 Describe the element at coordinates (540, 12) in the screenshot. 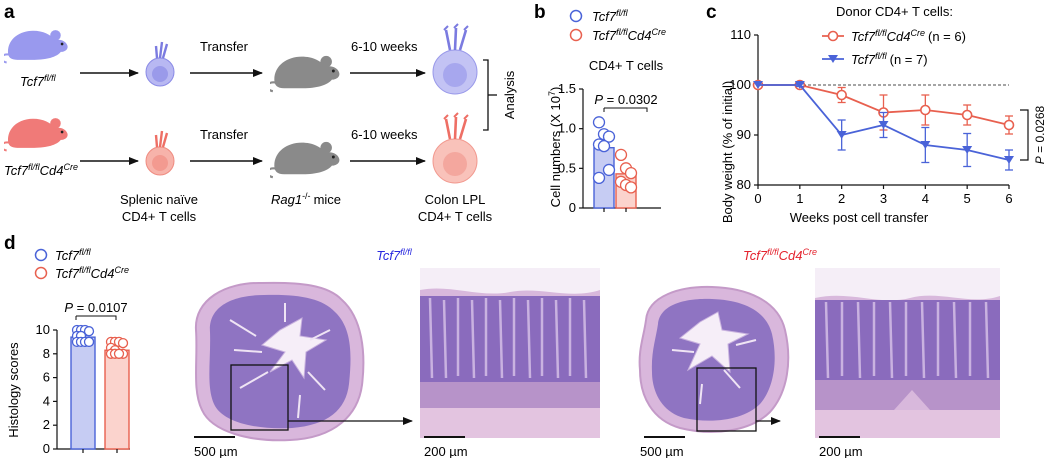

I see `panel-label-b: b` at that location.